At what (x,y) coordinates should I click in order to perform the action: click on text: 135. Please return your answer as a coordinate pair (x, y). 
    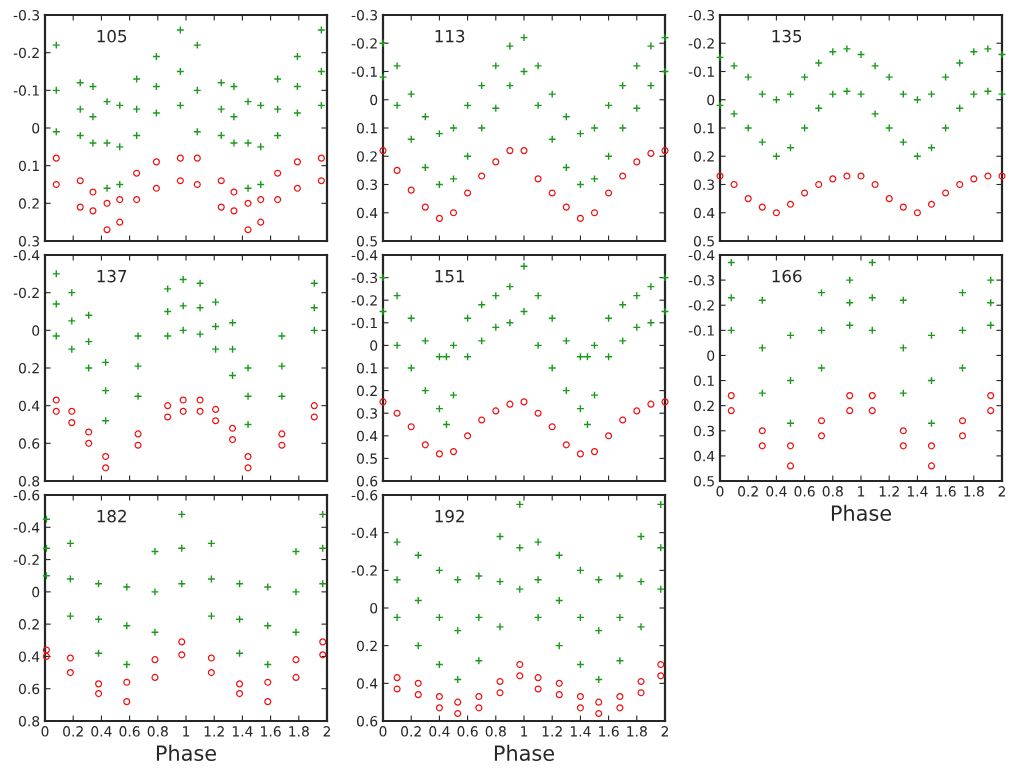
    Looking at the image, I should click on (787, 36).